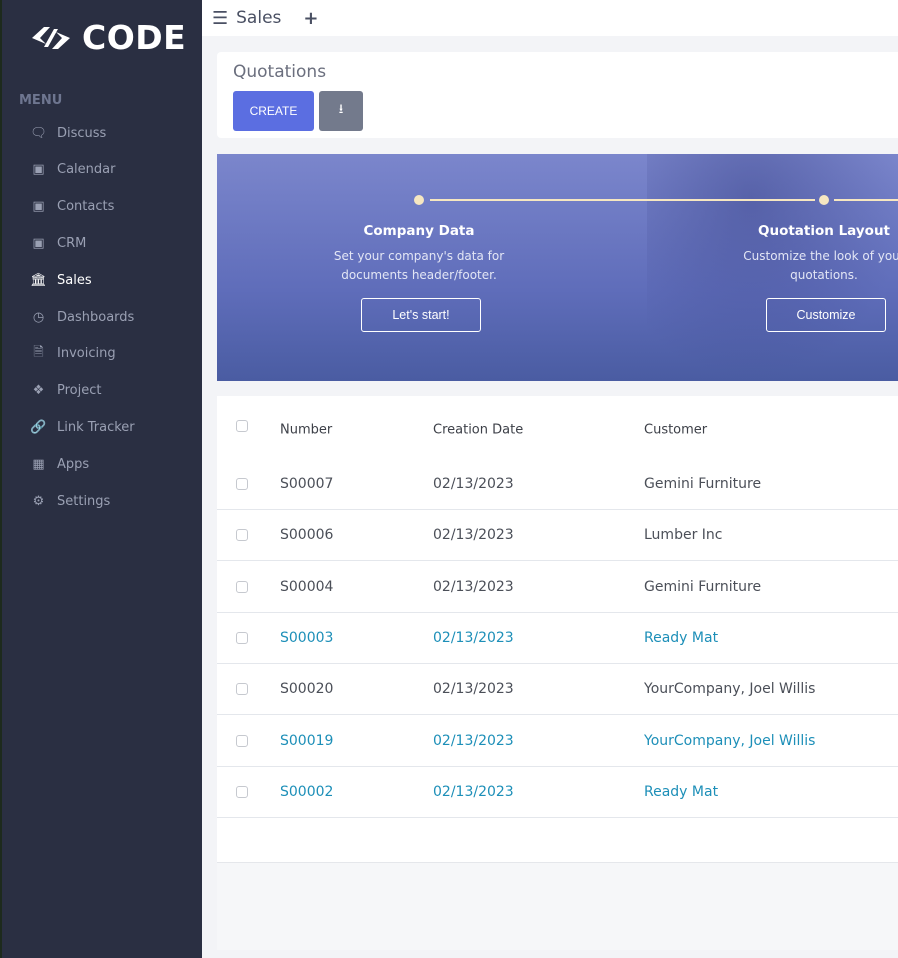 This screenshot has width=898, height=958. What do you see at coordinates (826, 315) in the screenshot?
I see `customize-button: Customize` at bounding box center [826, 315].